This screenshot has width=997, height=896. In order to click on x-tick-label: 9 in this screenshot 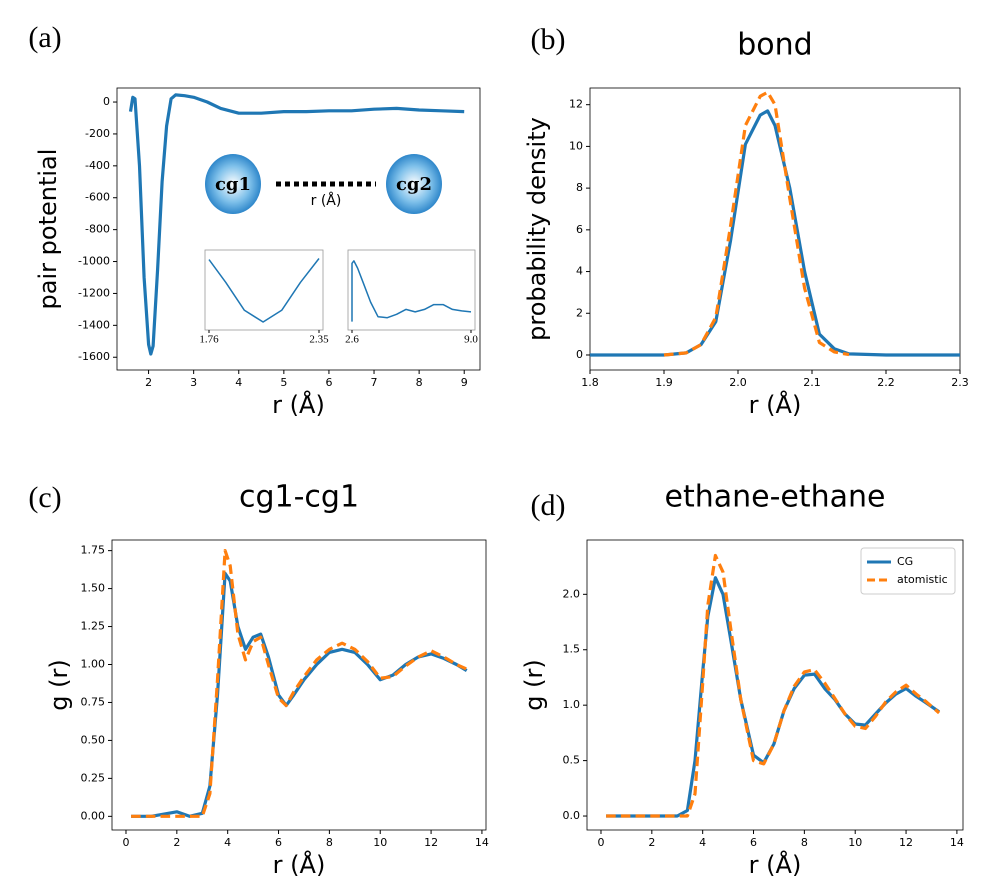, I will do `click(464, 382)`.